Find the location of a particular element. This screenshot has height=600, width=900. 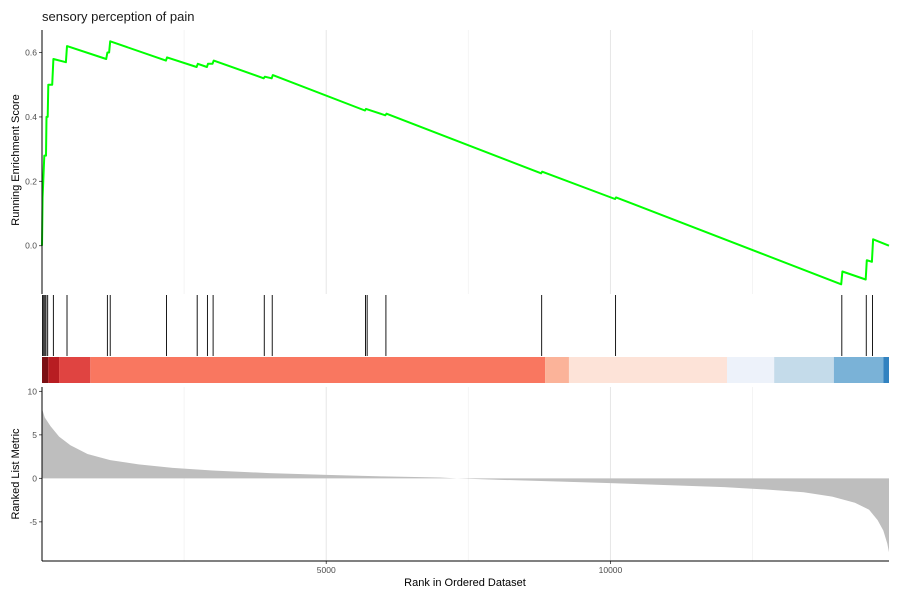

y-axis-label-running-score: Running Enrichment Score is located at coordinates (16, 159).